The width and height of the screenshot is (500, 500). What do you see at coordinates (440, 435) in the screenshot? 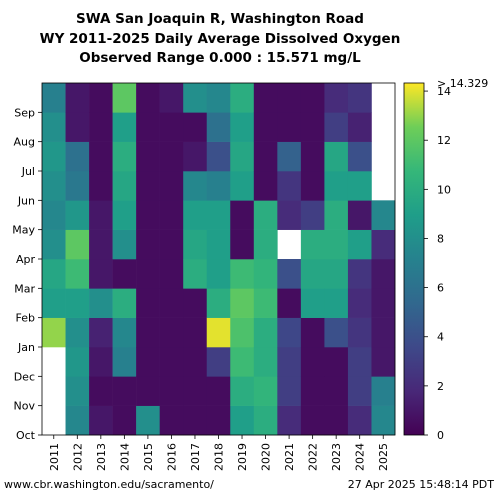
I see `colorbar-tick-label: 0` at bounding box center [440, 435].